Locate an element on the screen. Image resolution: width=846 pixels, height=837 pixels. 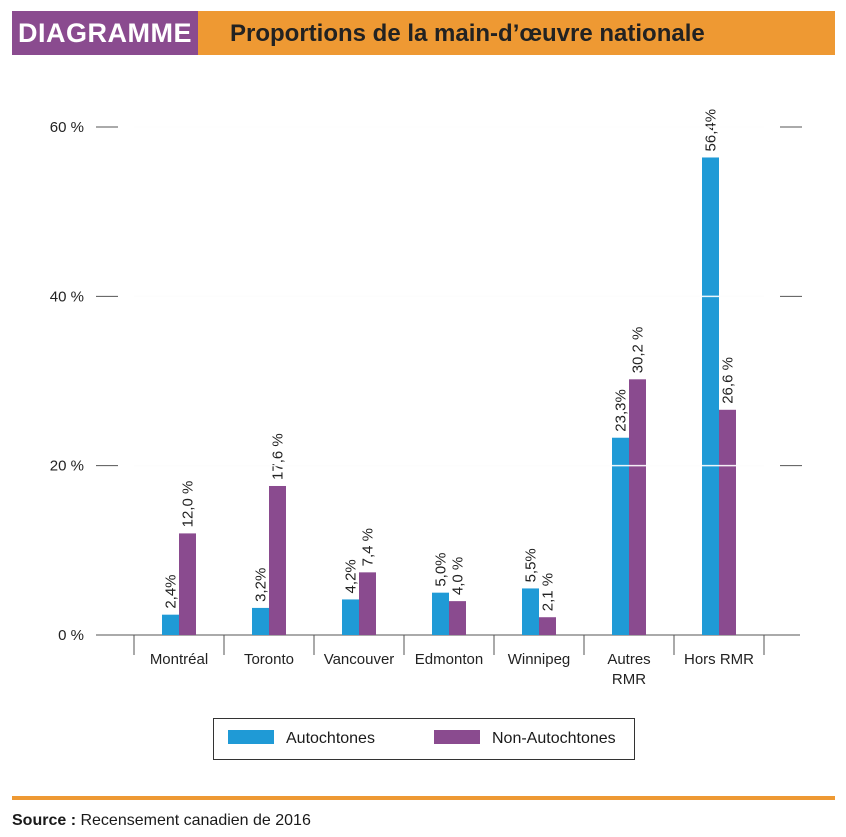
legend-swatch-autochtones is located at coordinates (251, 737).